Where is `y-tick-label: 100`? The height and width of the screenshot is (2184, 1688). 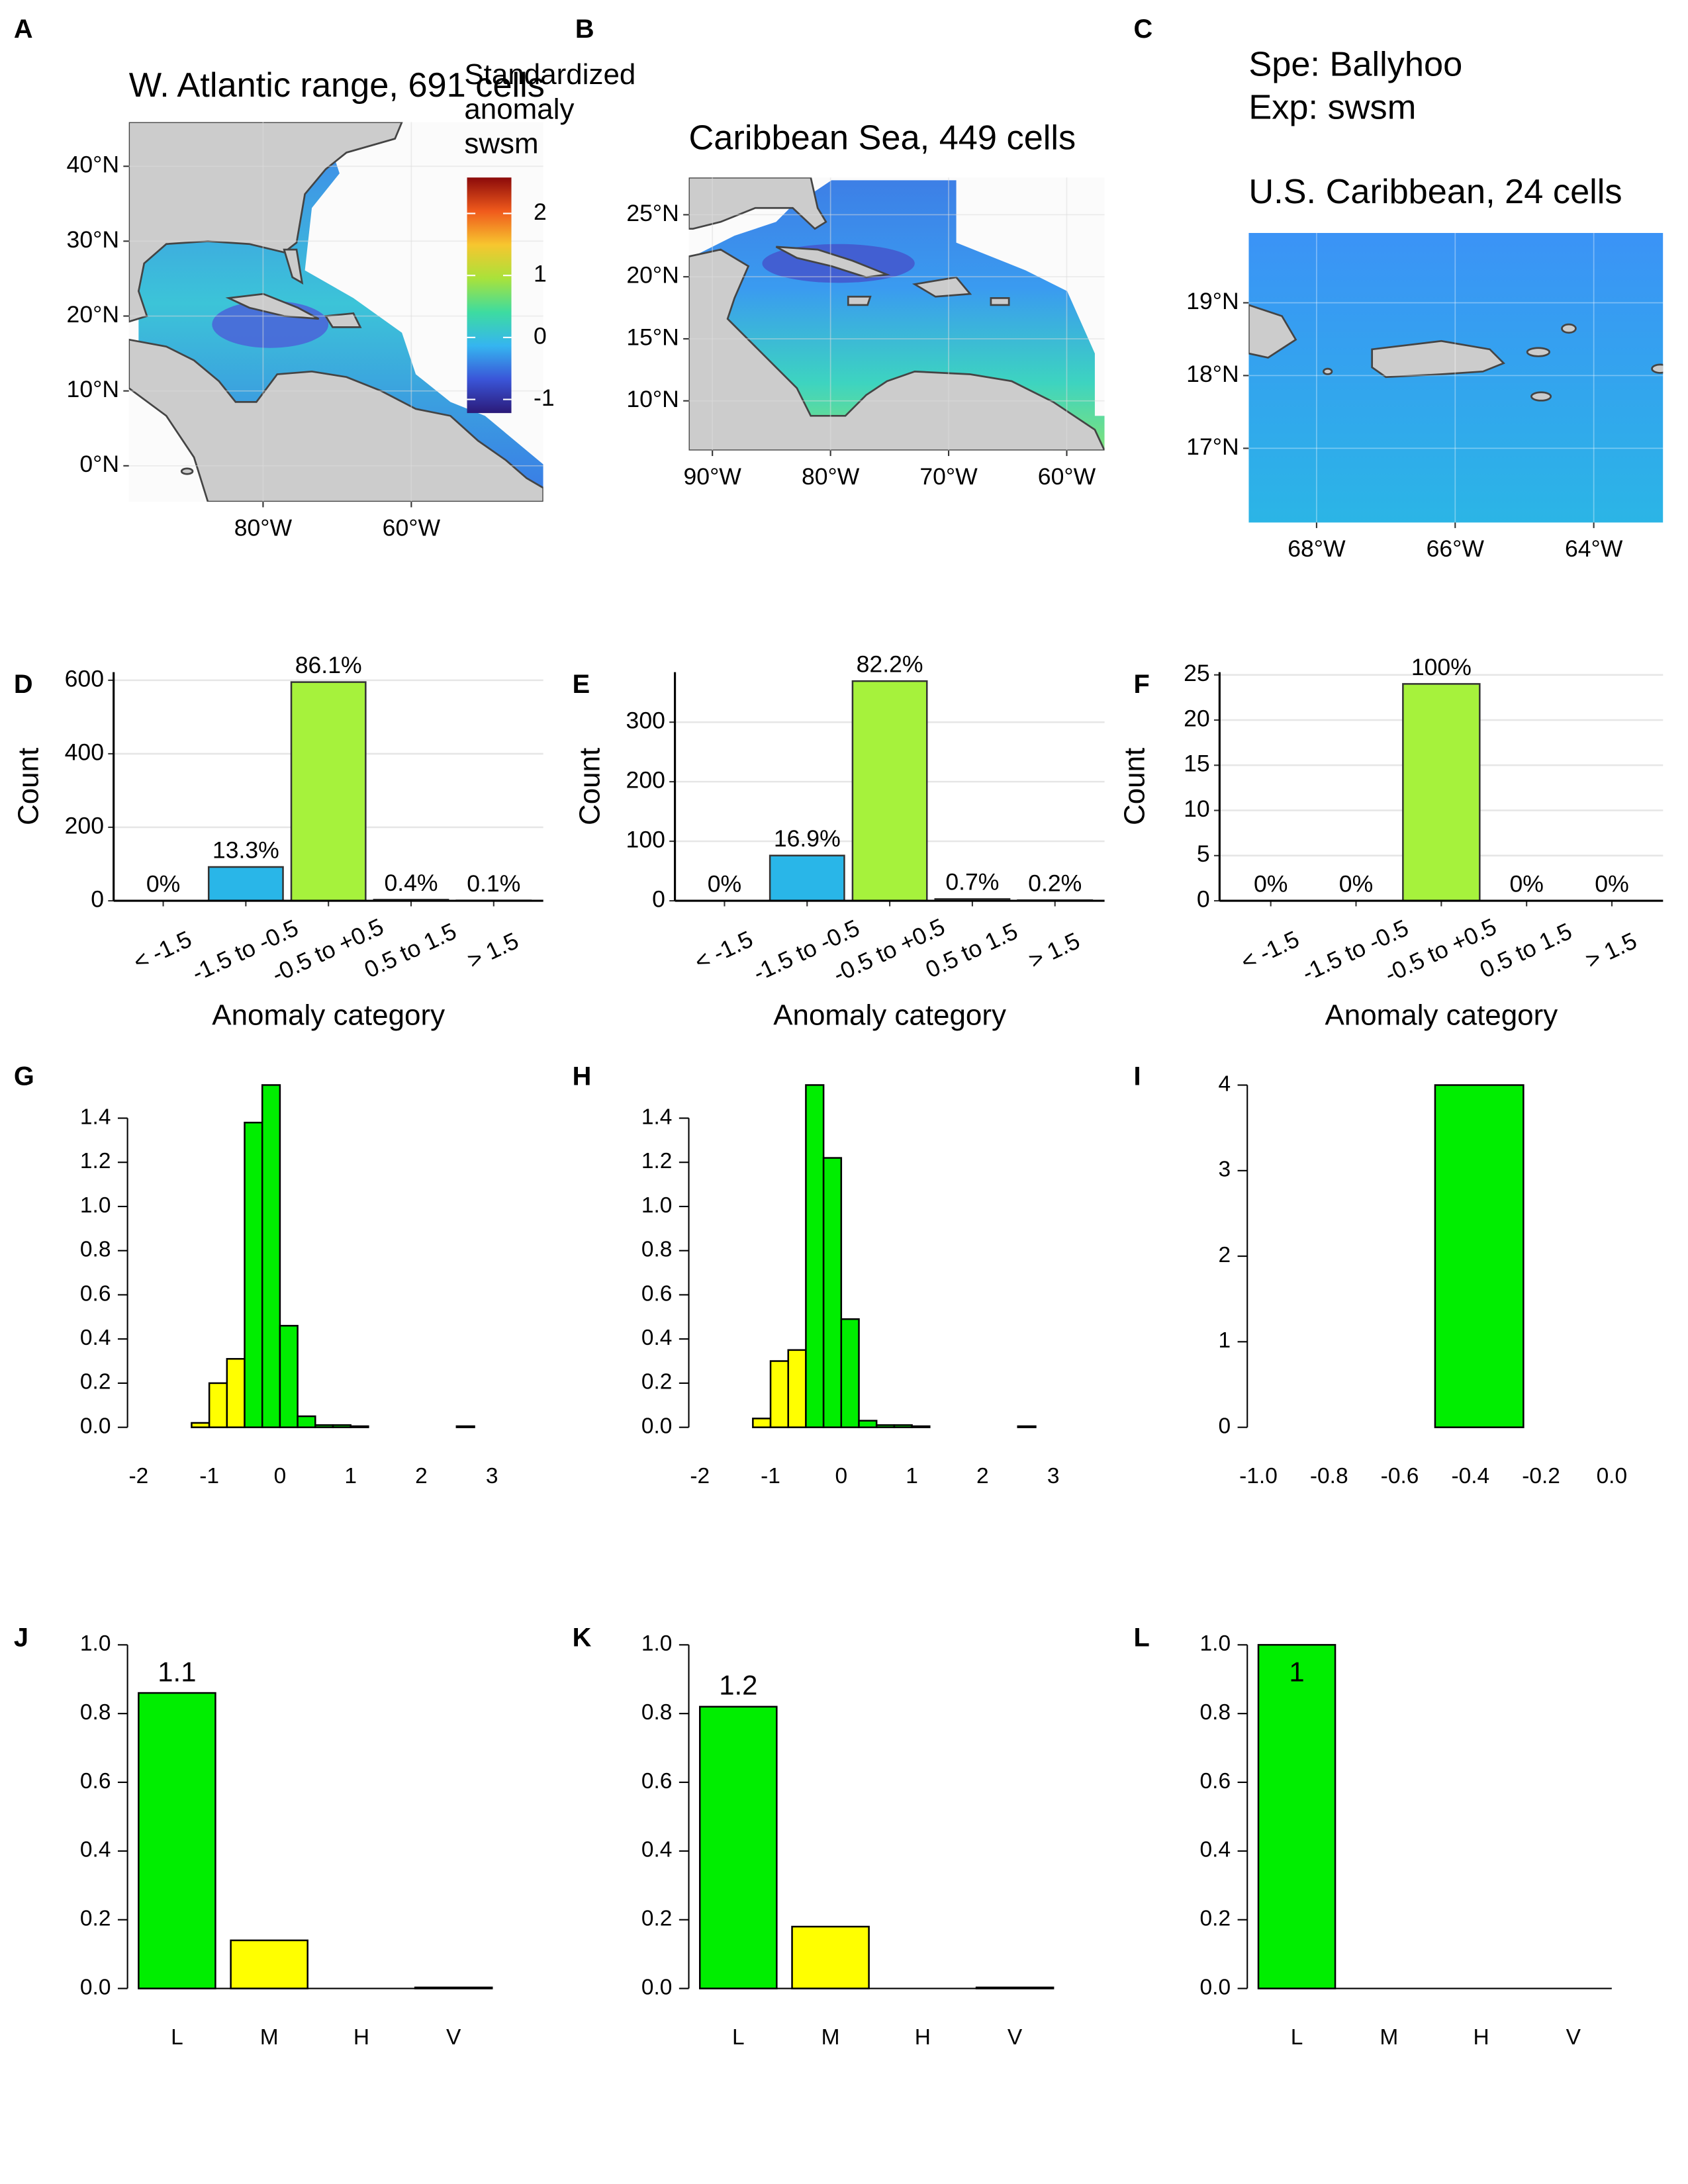 y-tick-label: 100 is located at coordinates (645, 840).